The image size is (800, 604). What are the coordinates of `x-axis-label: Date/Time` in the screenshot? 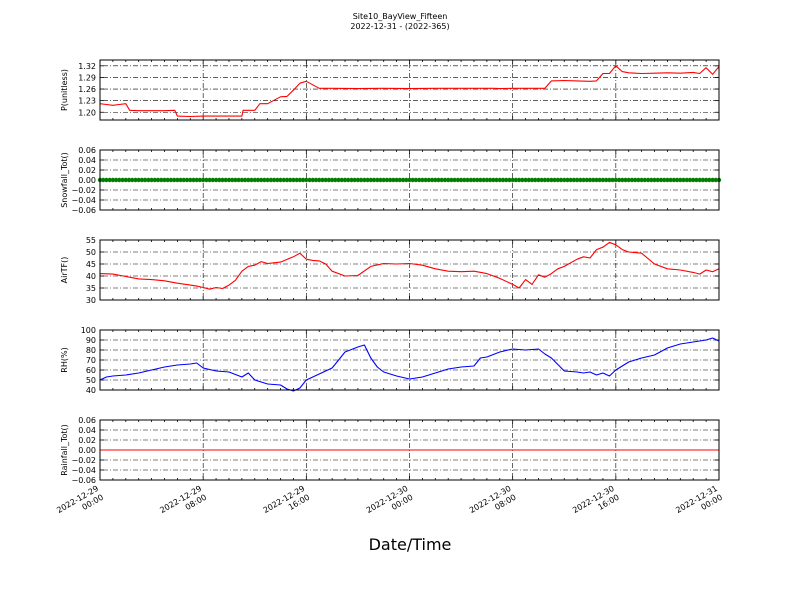 It's located at (410, 544).